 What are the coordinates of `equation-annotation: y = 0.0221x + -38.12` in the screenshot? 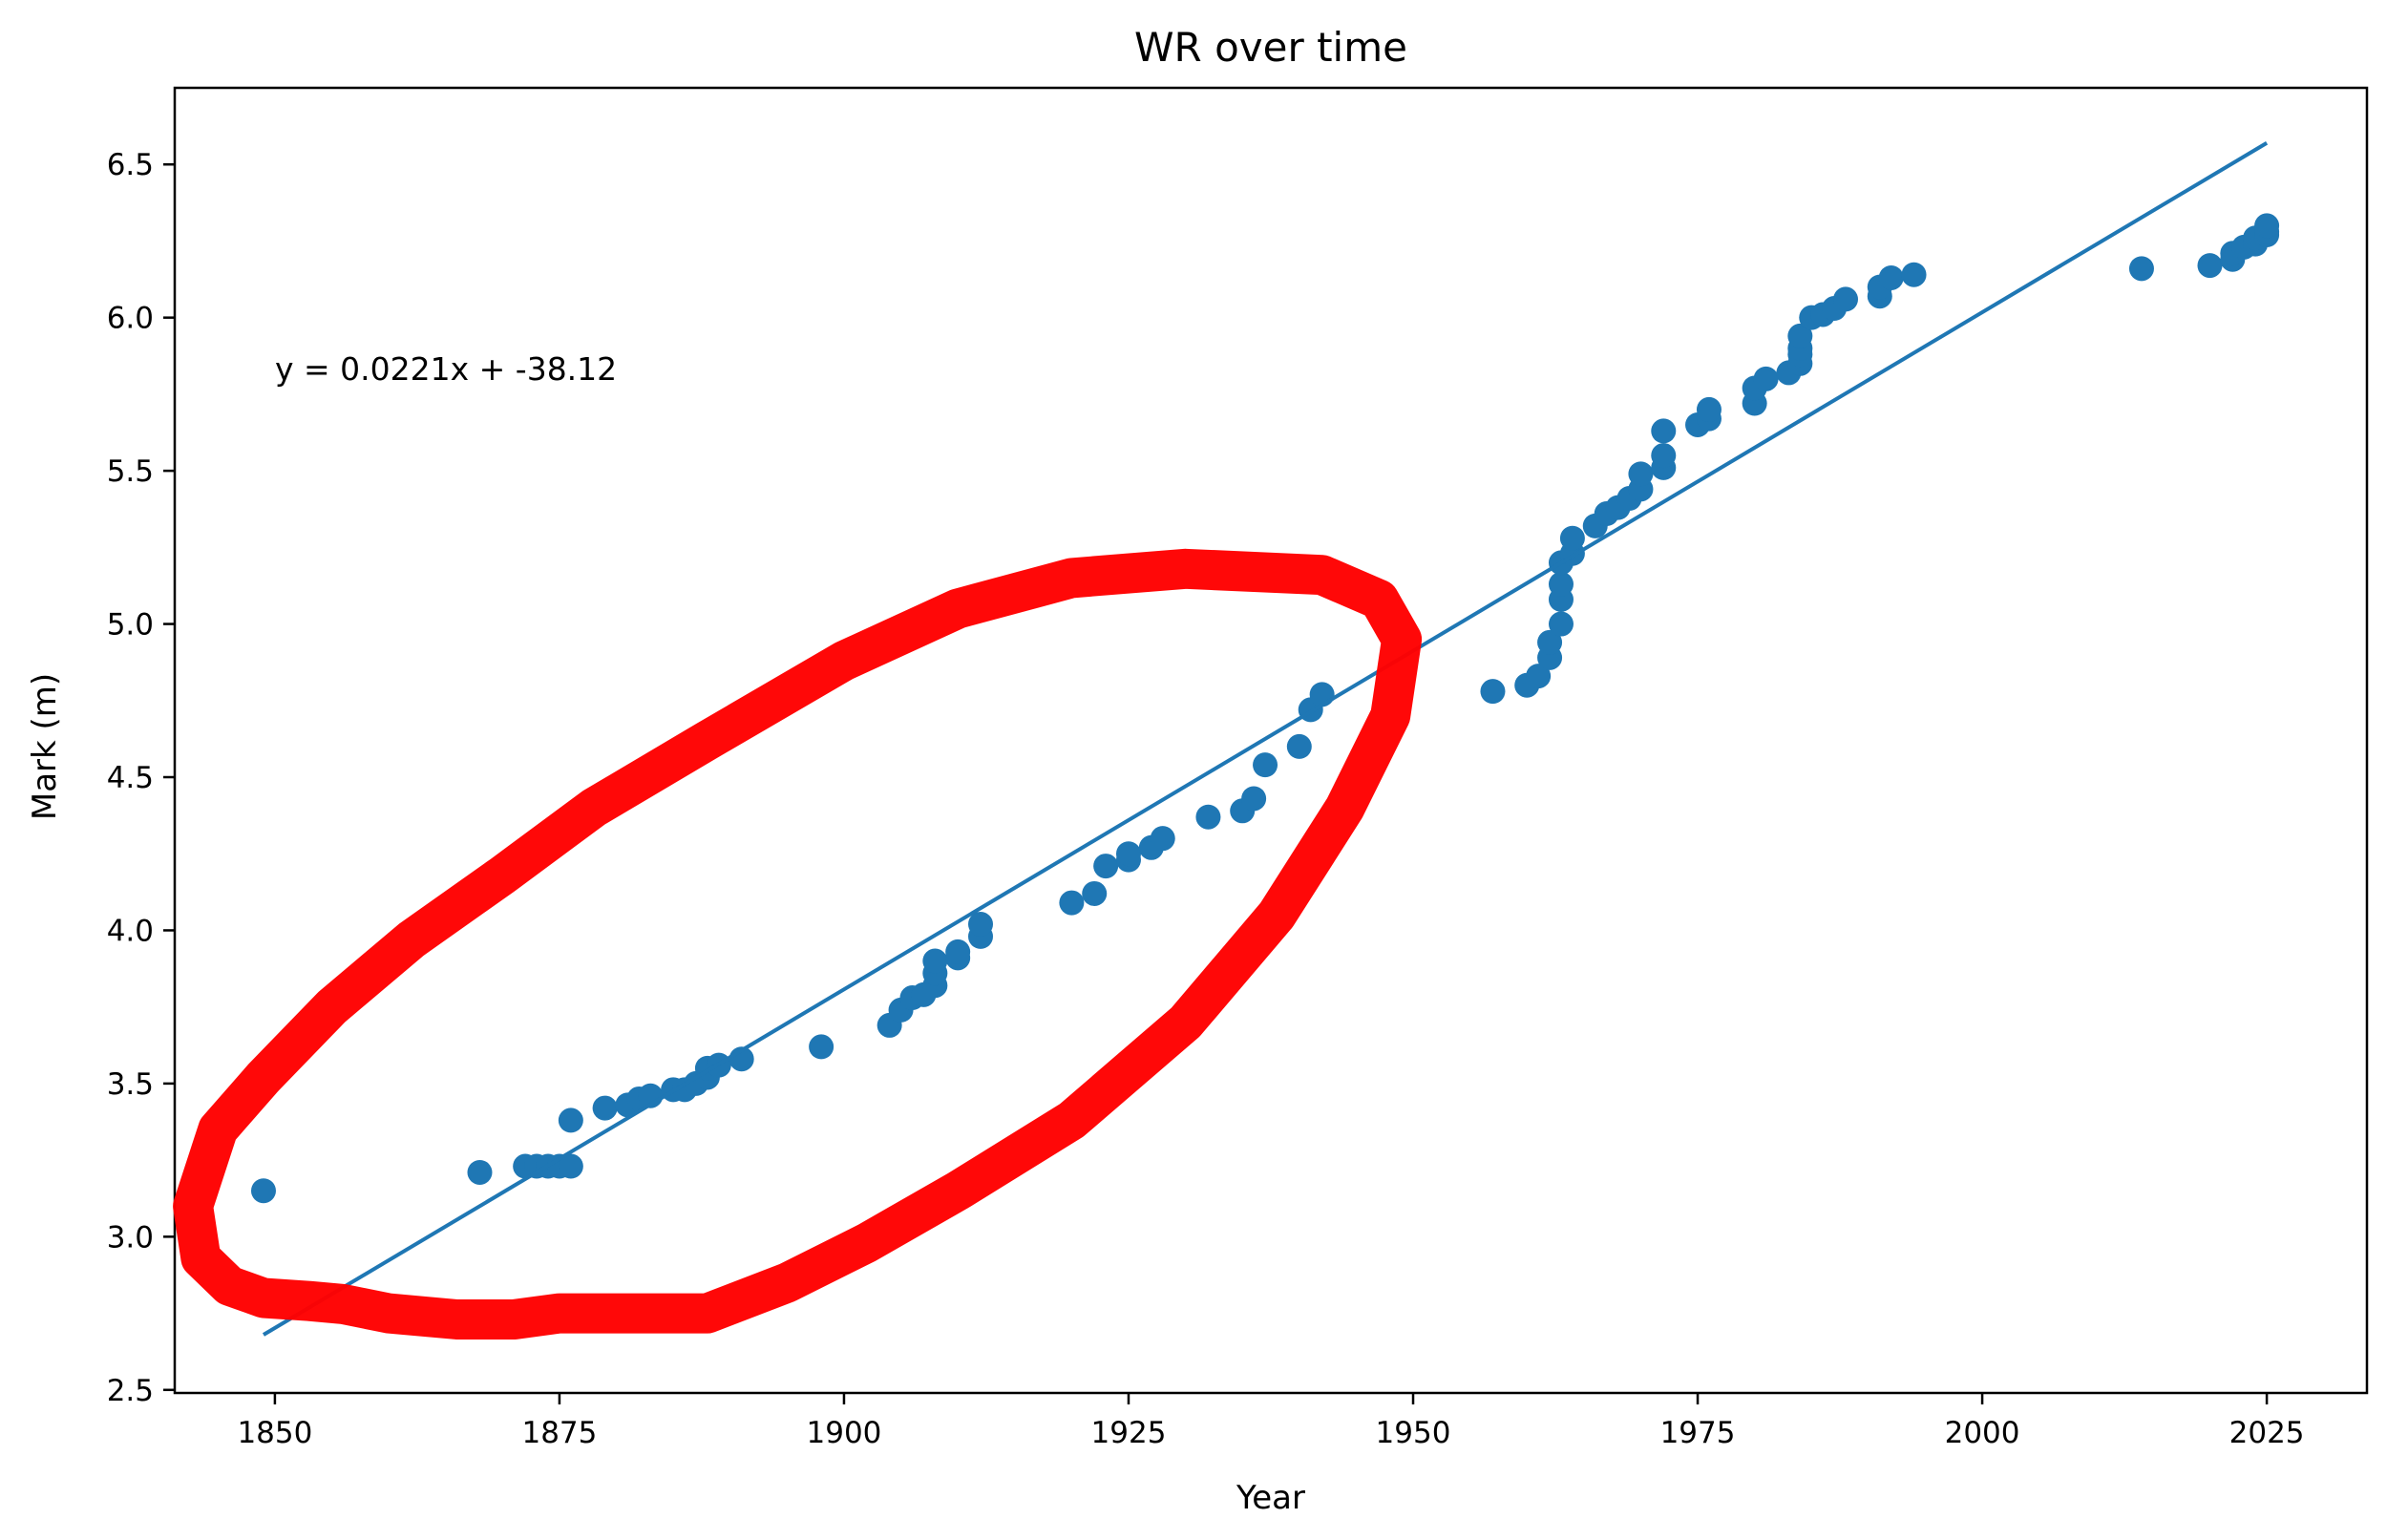 It's located at (446, 369).